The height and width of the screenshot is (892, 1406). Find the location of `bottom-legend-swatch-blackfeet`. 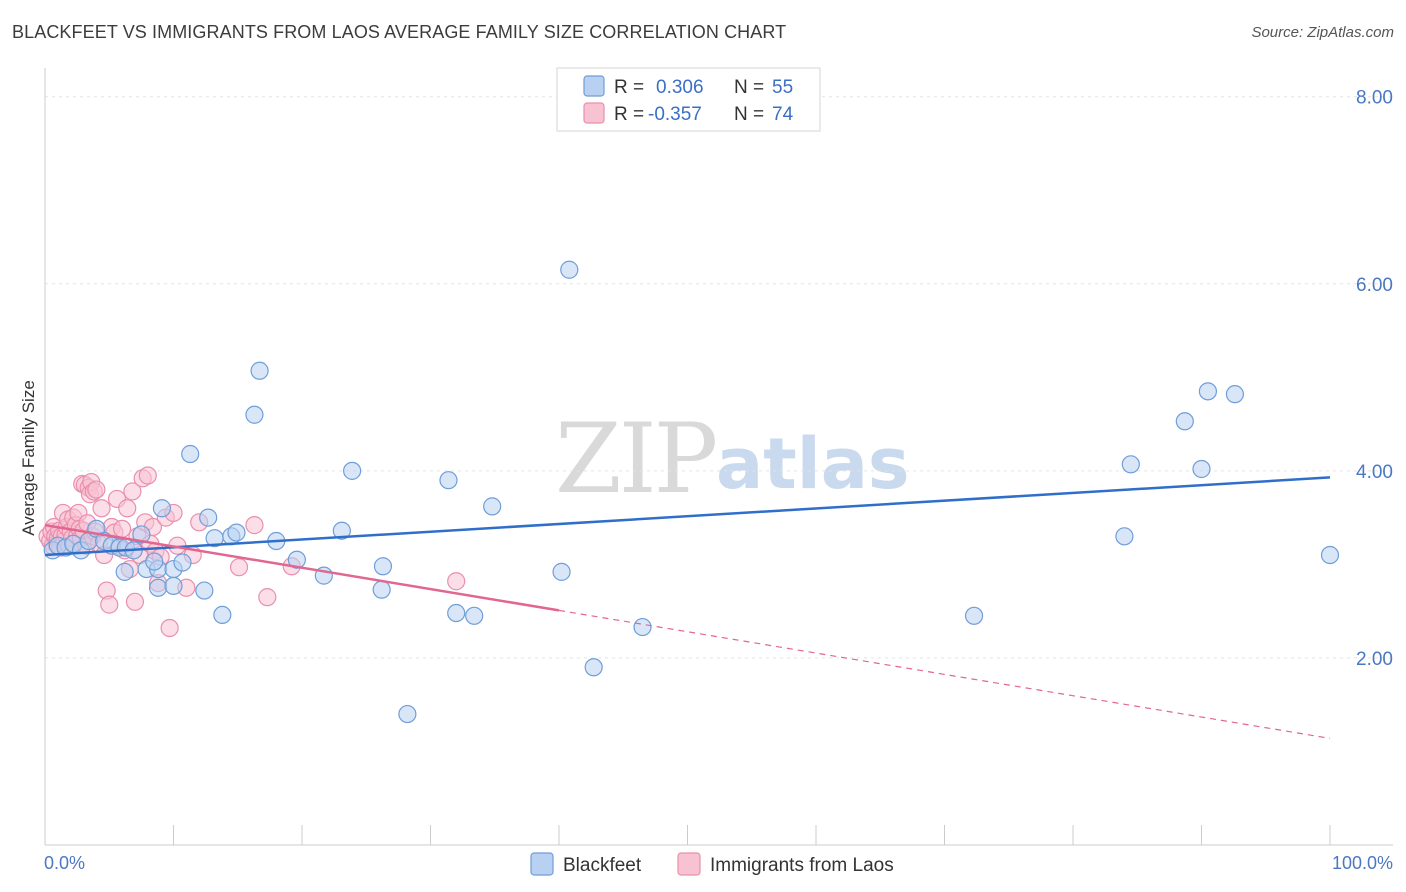

bottom-legend-swatch-blackfeet is located at coordinates (542, 864).